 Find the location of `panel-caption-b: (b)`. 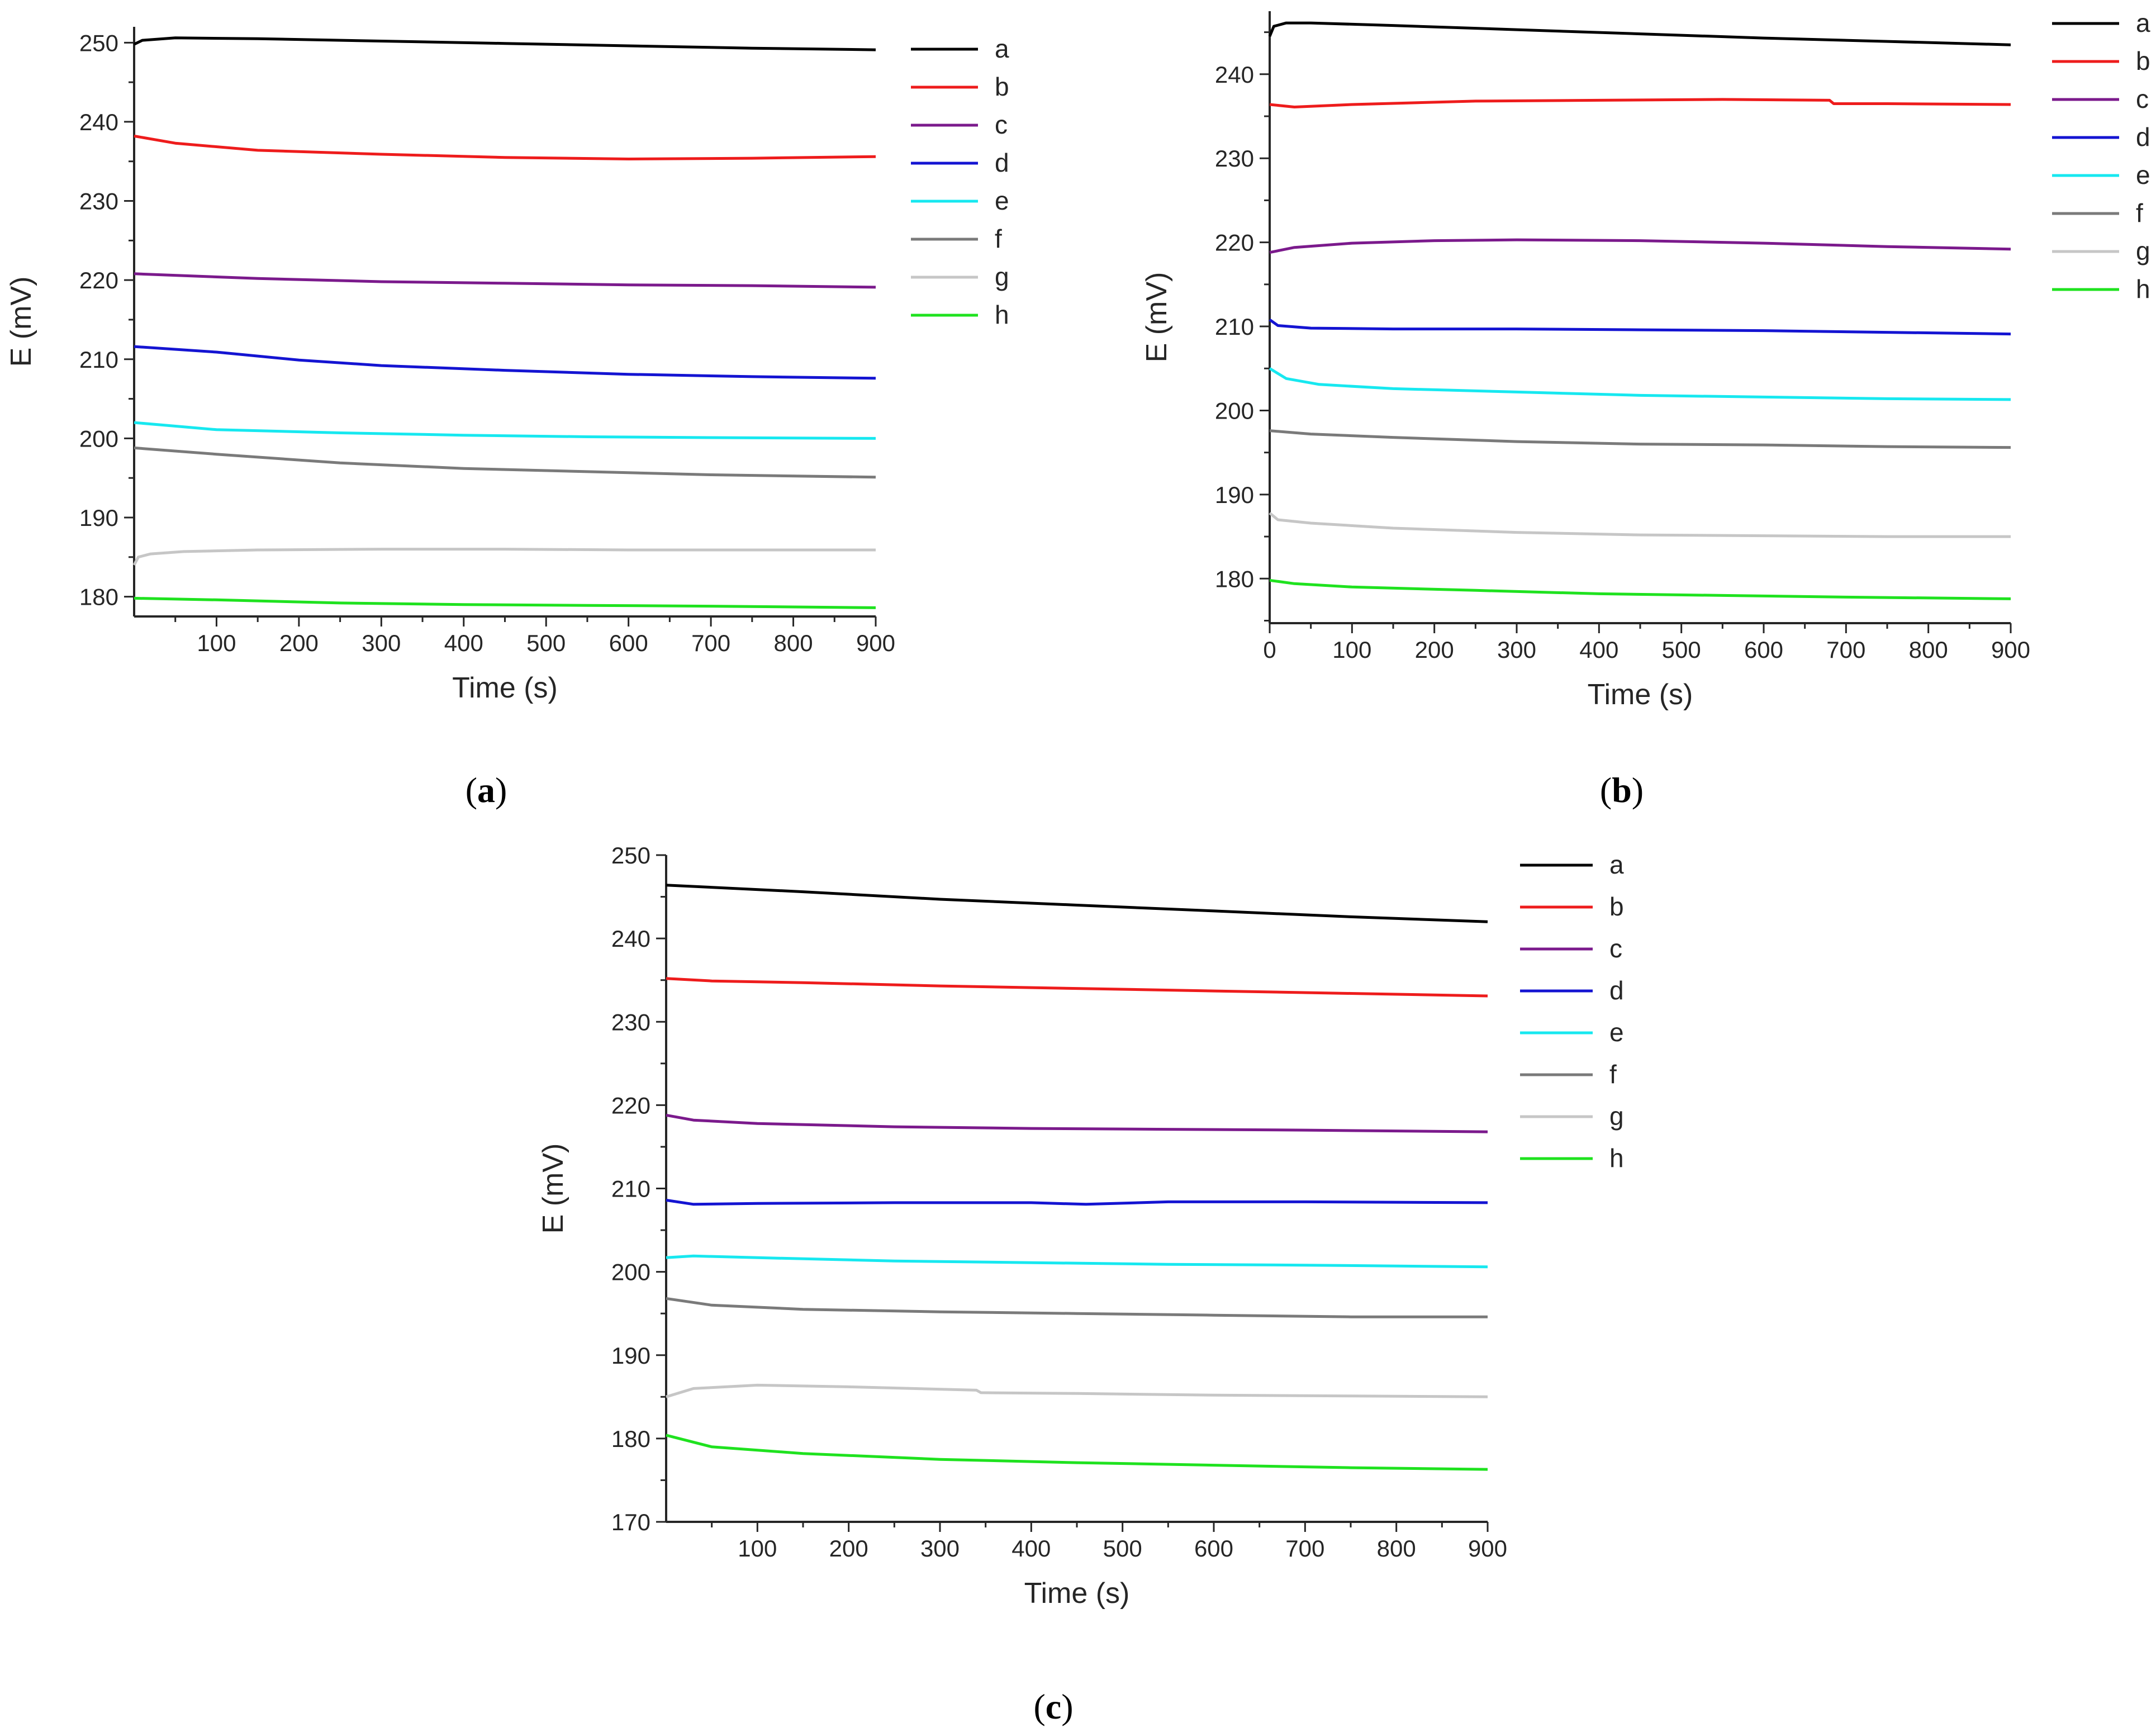

panel-caption-b: (b) is located at coordinates (1622, 790).